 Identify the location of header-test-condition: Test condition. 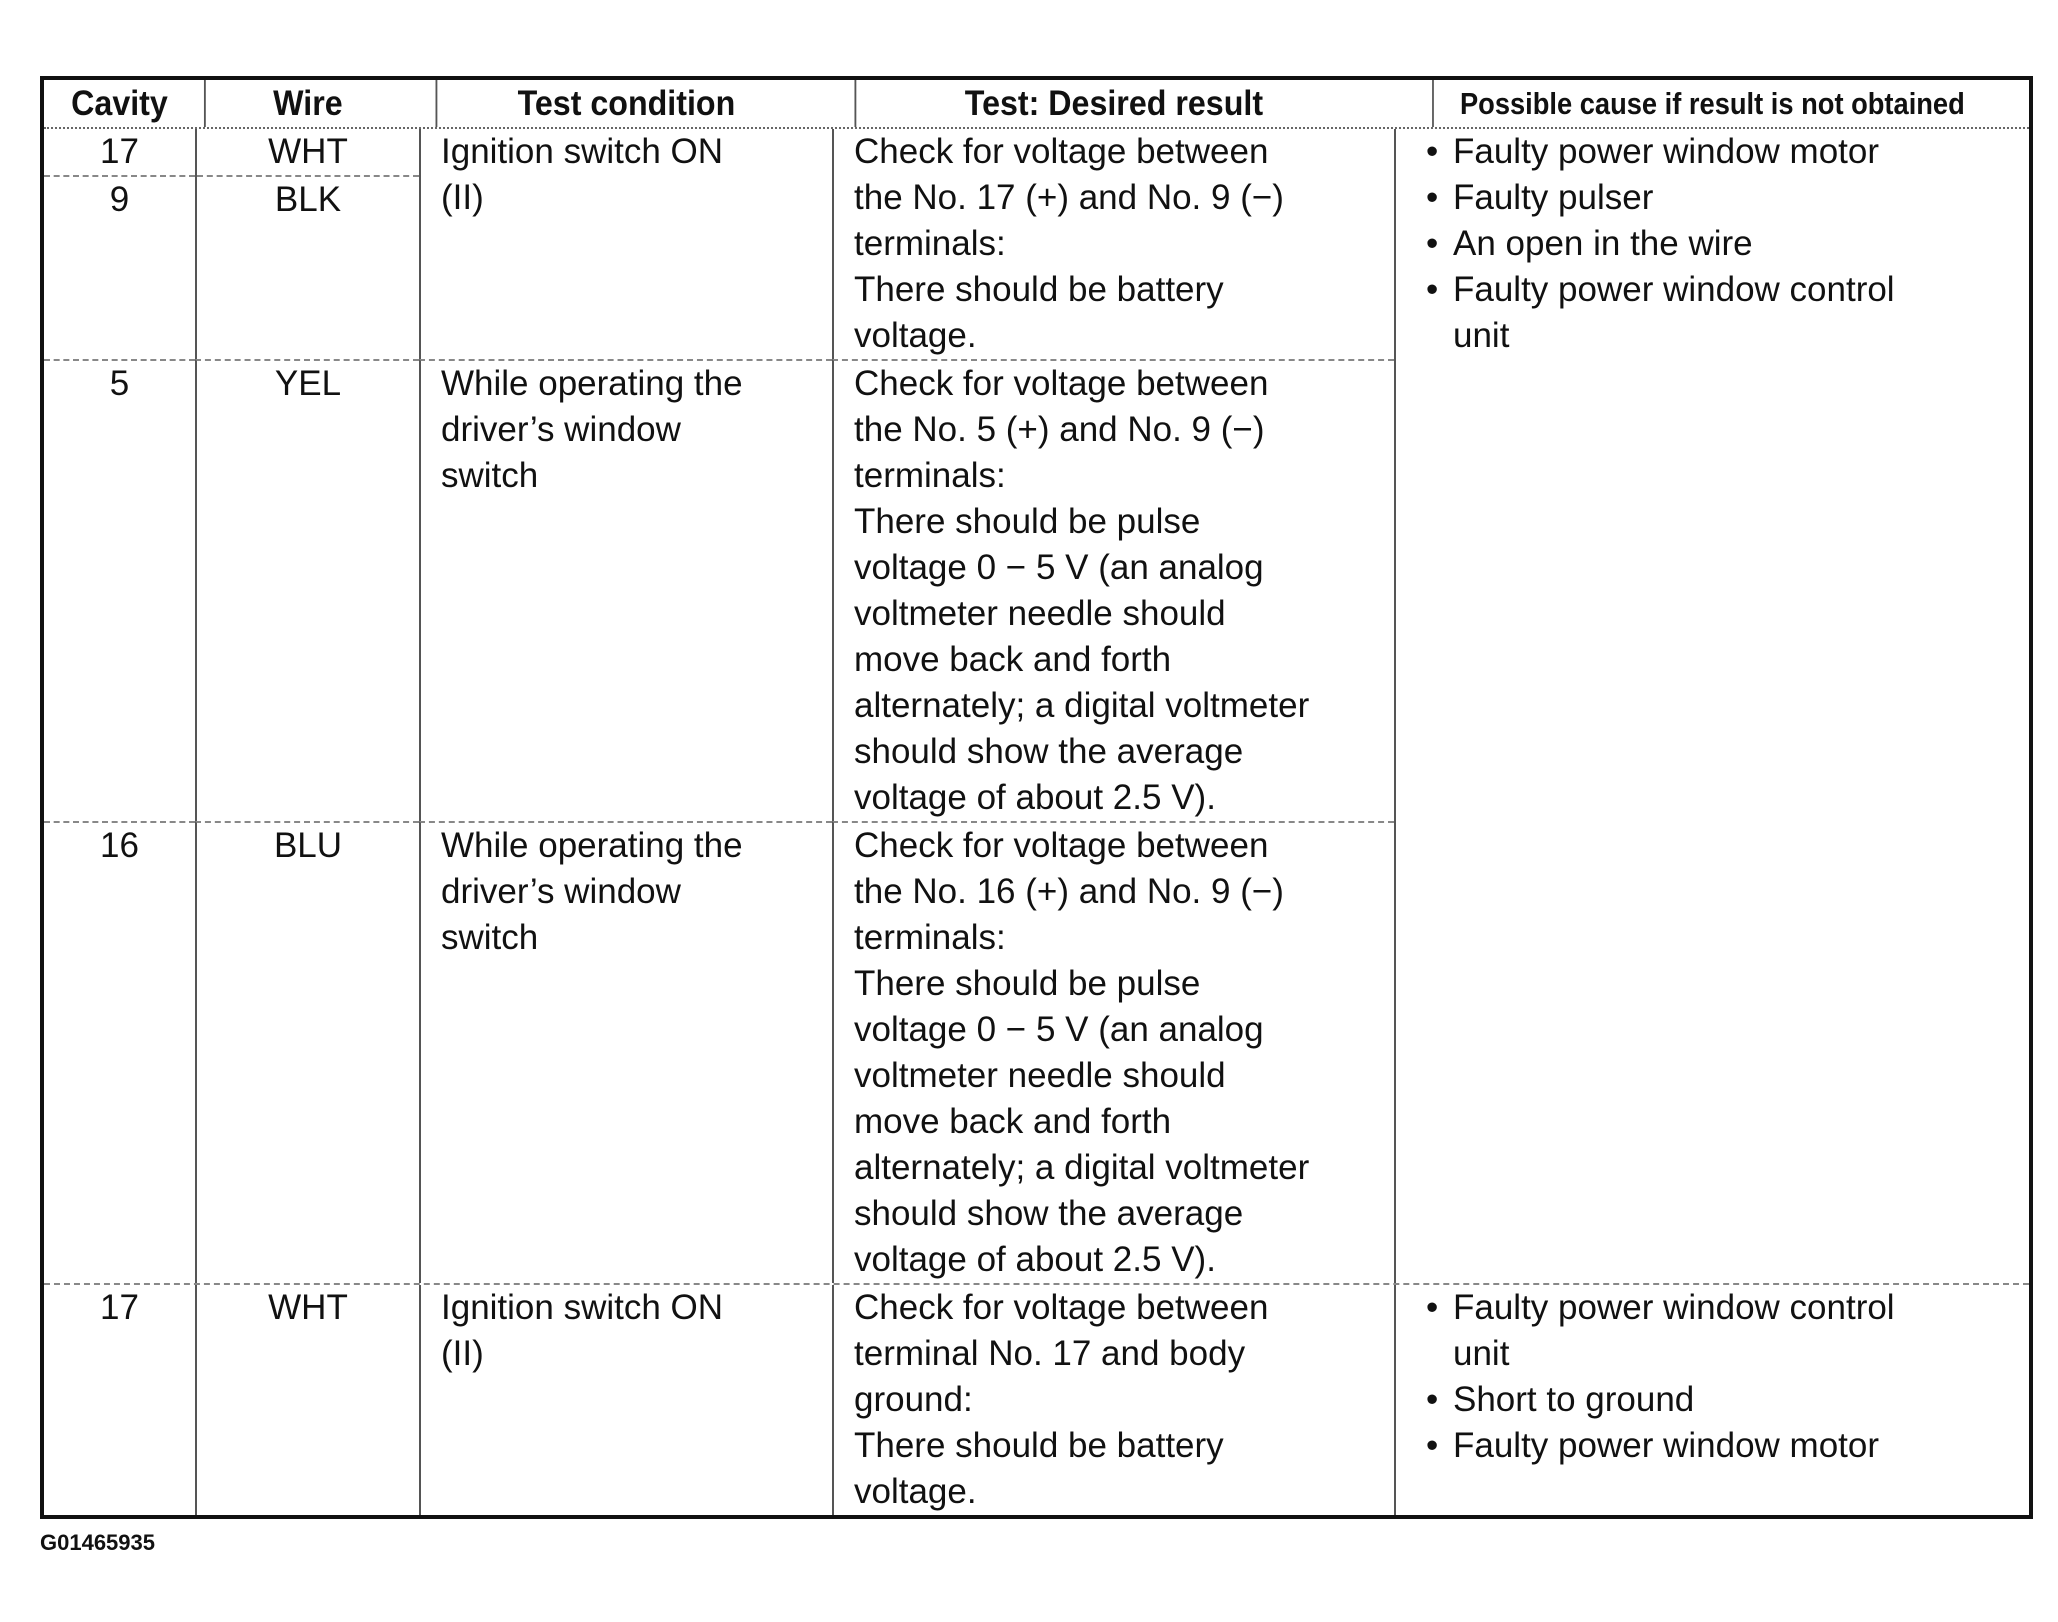
(625, 103).